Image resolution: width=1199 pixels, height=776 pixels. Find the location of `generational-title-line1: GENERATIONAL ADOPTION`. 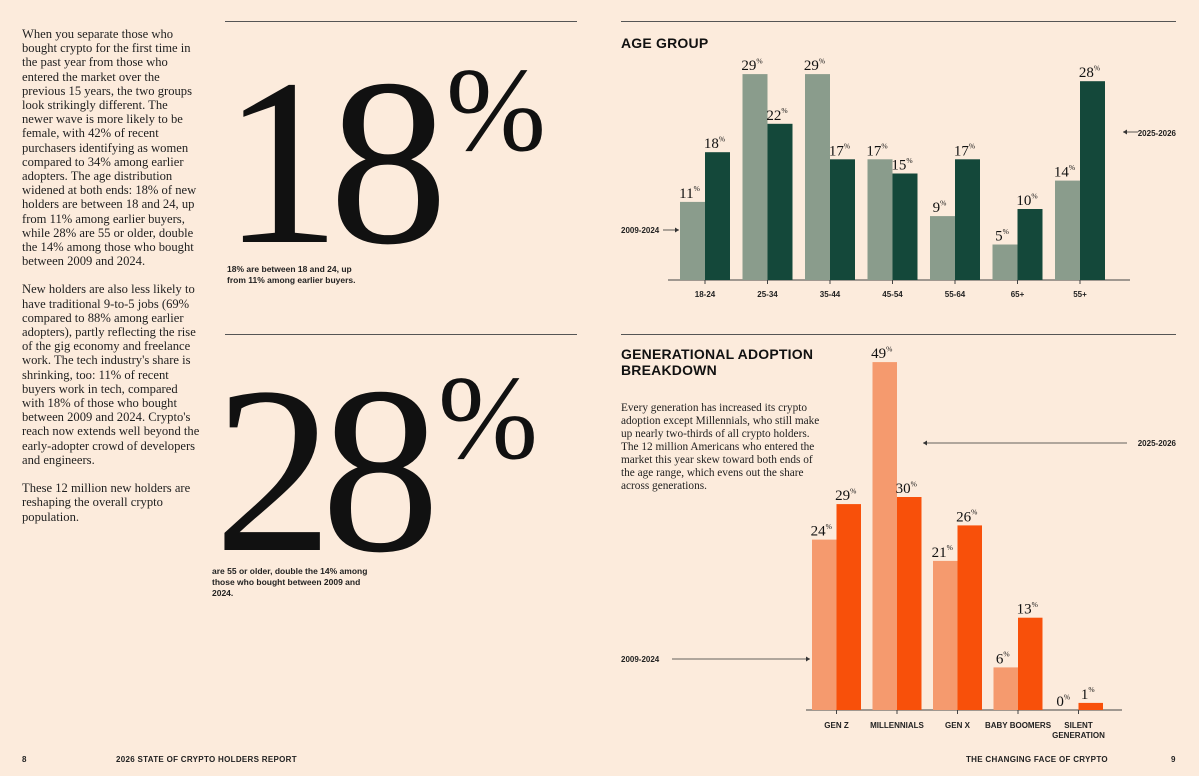

generational-title-line1: GENERATIONAL ADOPTION is located at coordinates (717, 354).